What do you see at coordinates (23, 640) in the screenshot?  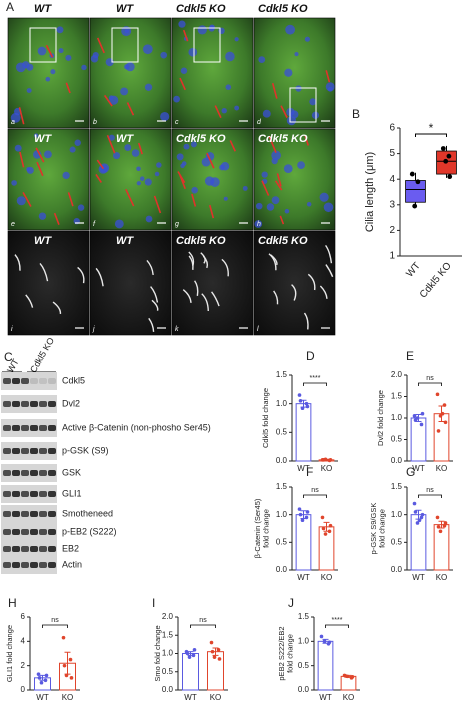 I see `y-tick-label: 4` at bounding box center [23, 640].